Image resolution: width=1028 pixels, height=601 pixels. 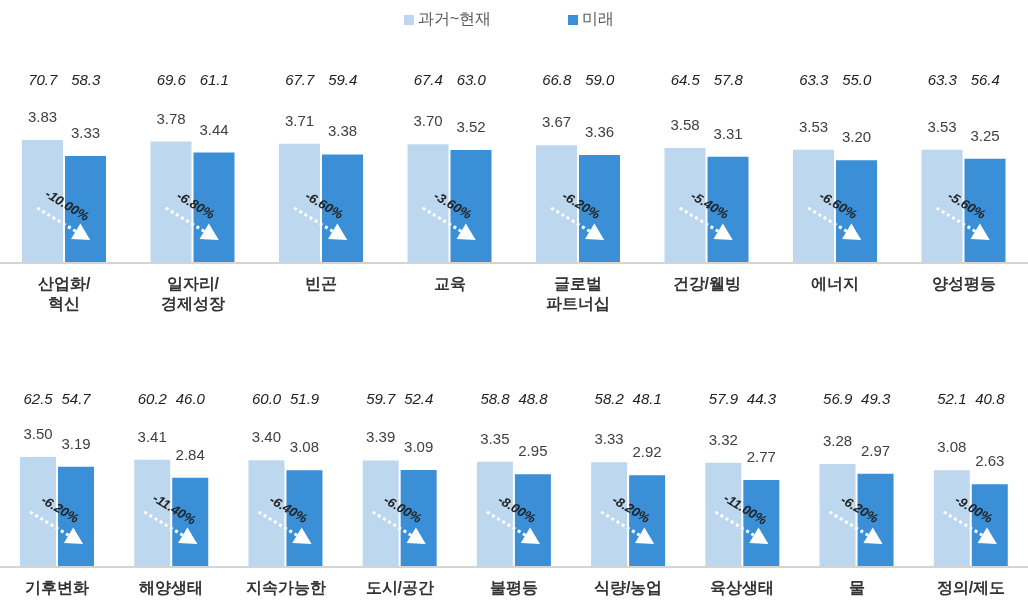 What do you see at coordinates (76, 398) in the screenshot?
I see `text: 54.7` at bounding box center [76, 398].